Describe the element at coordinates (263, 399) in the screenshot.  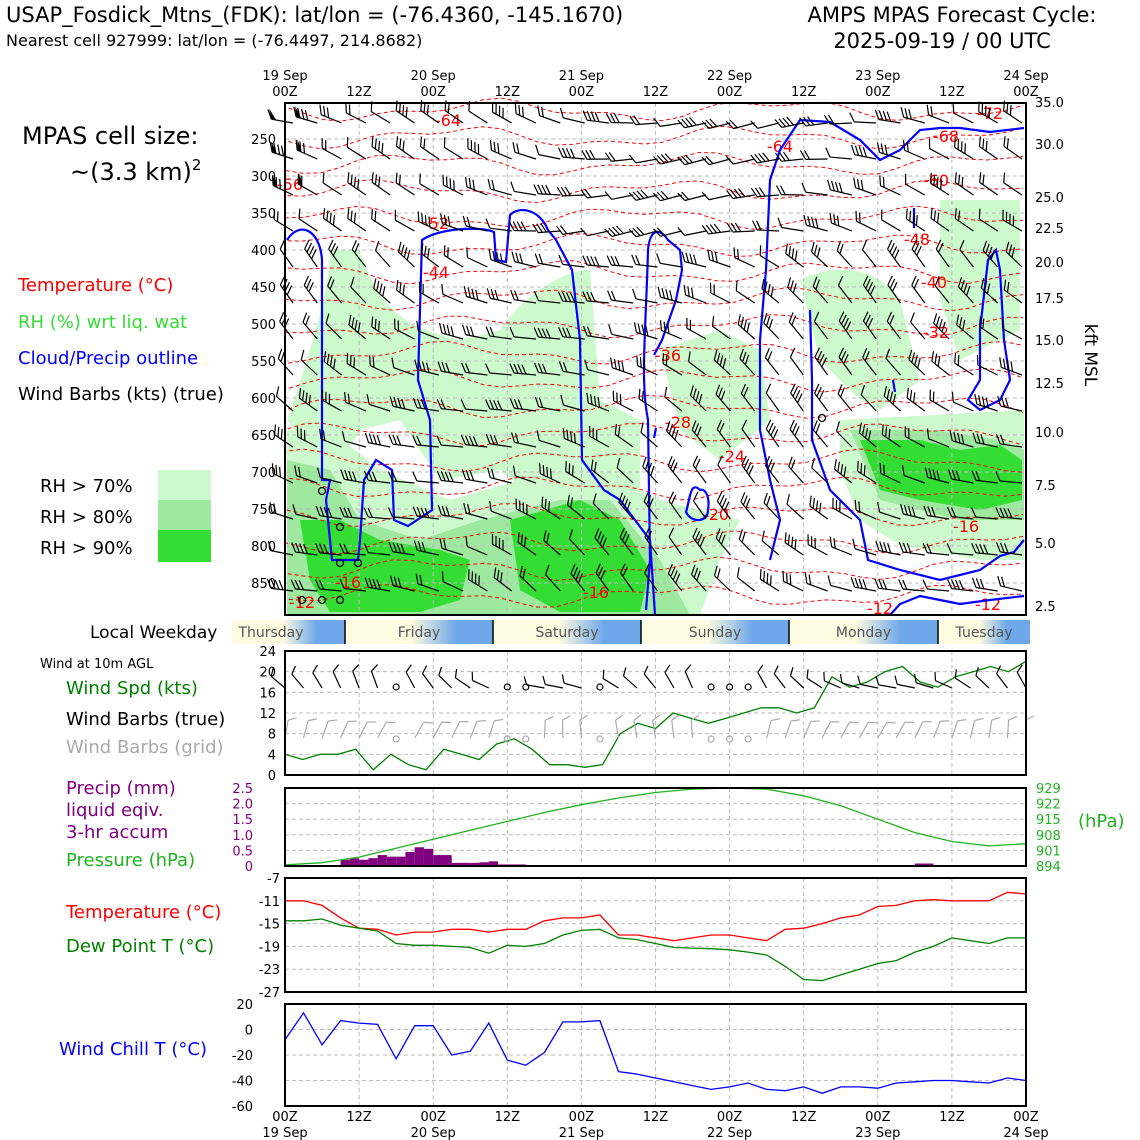
I see `pressure-tick-label: 600` at that location.